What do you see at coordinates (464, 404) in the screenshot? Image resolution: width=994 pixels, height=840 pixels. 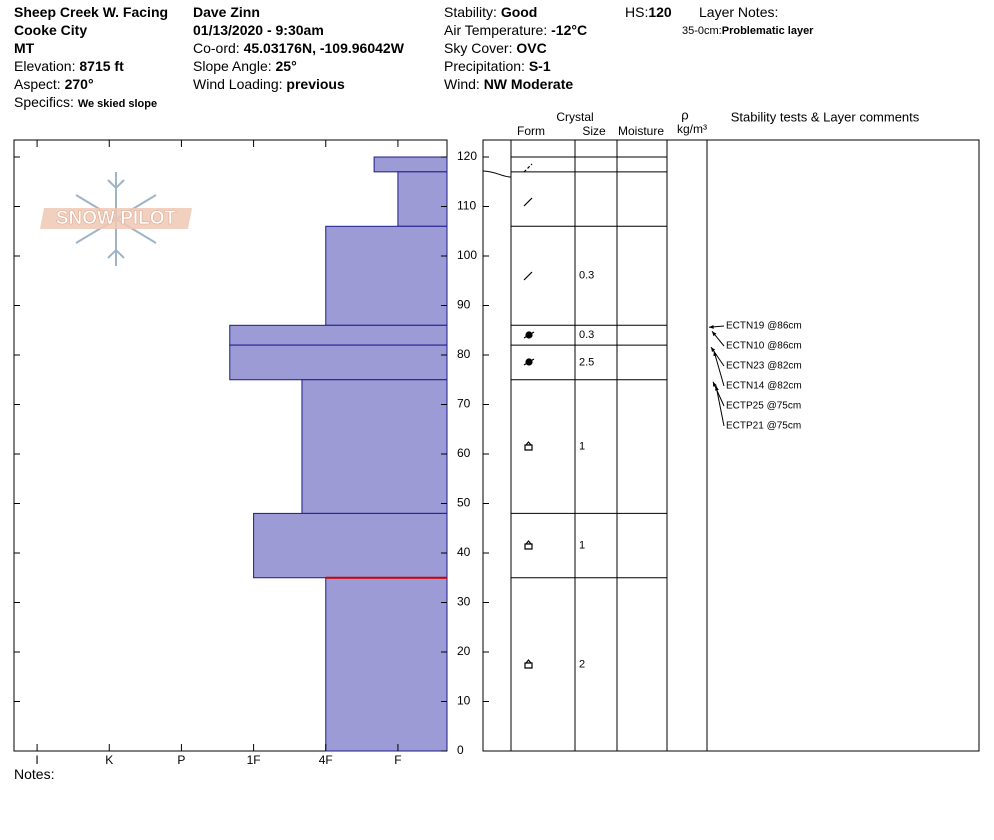 I see `y-tick-label: 70` at bounding box center [464, 404].